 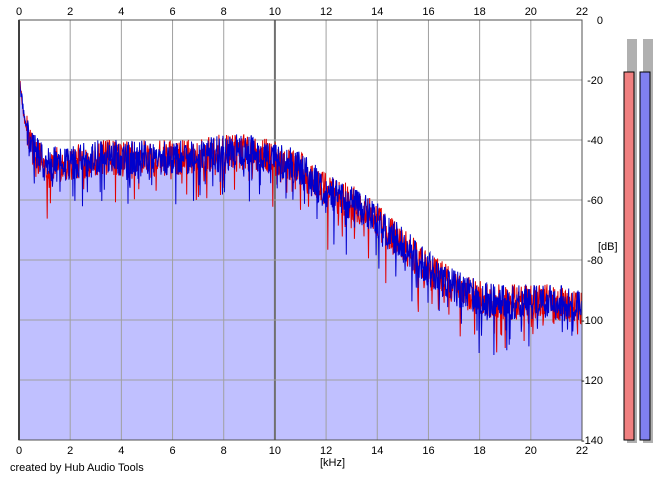 What do you see at coordinates (77, 468) in the screenshot?
I see `credit-text: created by Hub Audio Tools` at bounding box center [77, 468].